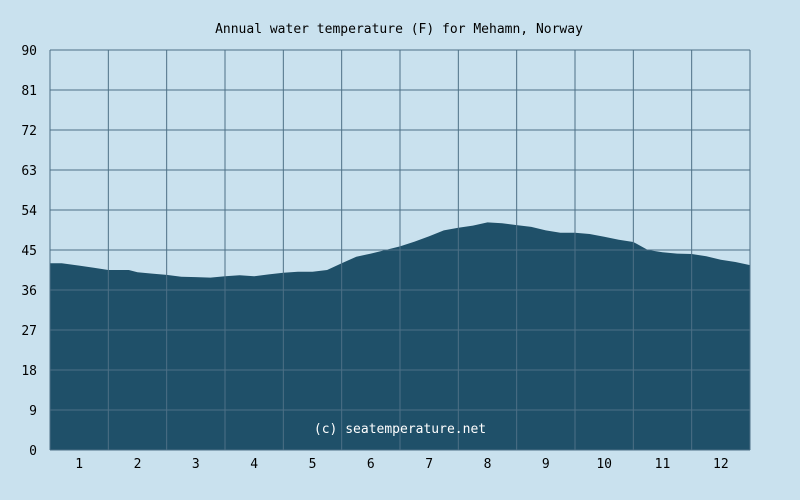 This screenshot has width=800, height=500. What do you see at coordinates (721, 464) in the screenshot?
I see `x-tick-label: 12` at bounding box center [721, 464].